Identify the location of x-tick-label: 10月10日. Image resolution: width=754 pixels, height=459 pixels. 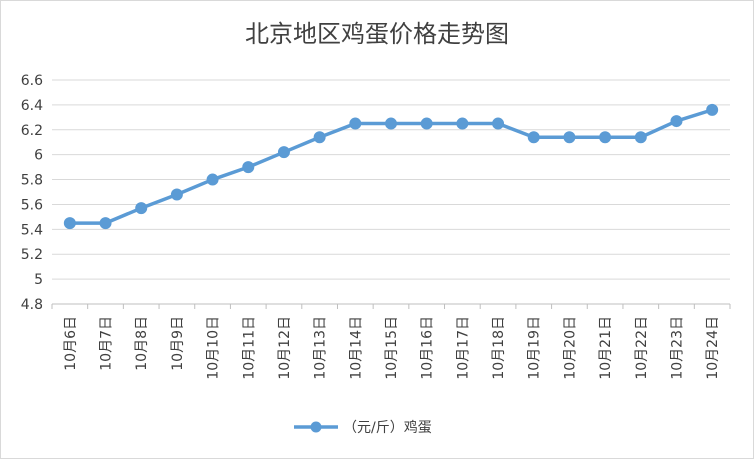
(214, 348).